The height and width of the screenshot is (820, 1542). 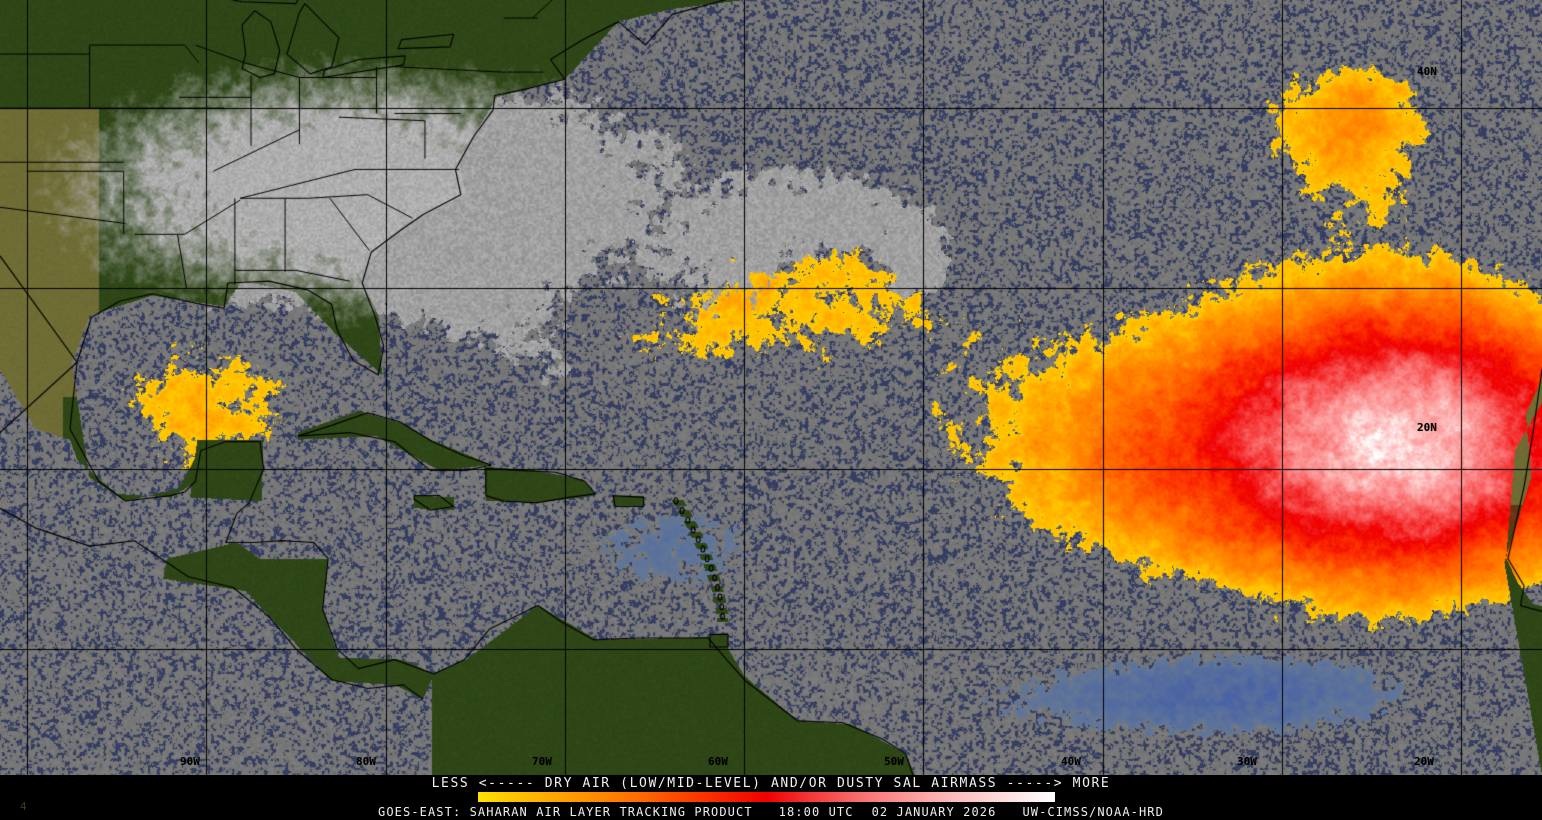 I want to click on date-label: 02 JANUARY 2026, so click(x=934, y=812).